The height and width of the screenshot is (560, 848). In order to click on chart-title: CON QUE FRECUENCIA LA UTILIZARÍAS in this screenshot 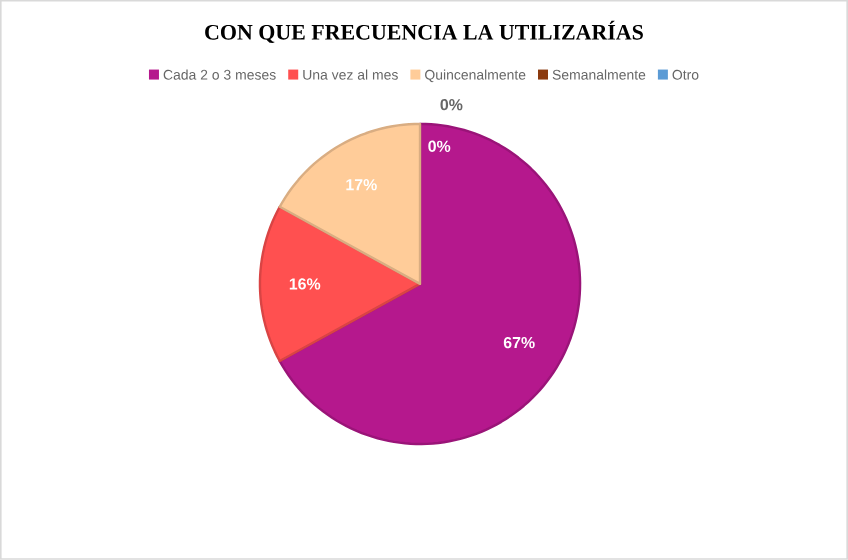, I will do `click(424, 32)`.